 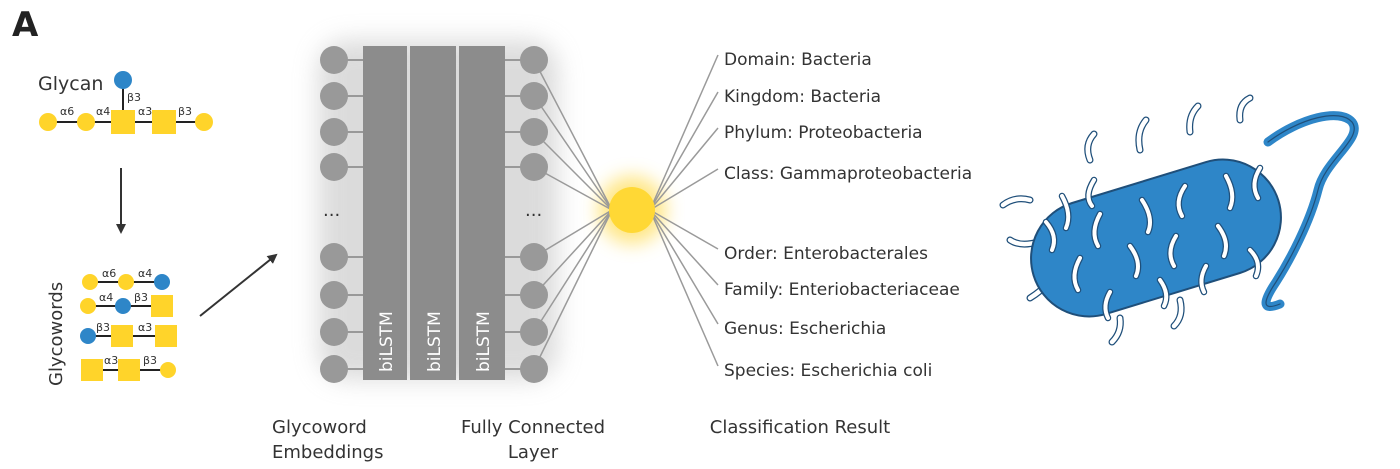 I want to click on bacterium-illustration, so click(x=1179, y=220).